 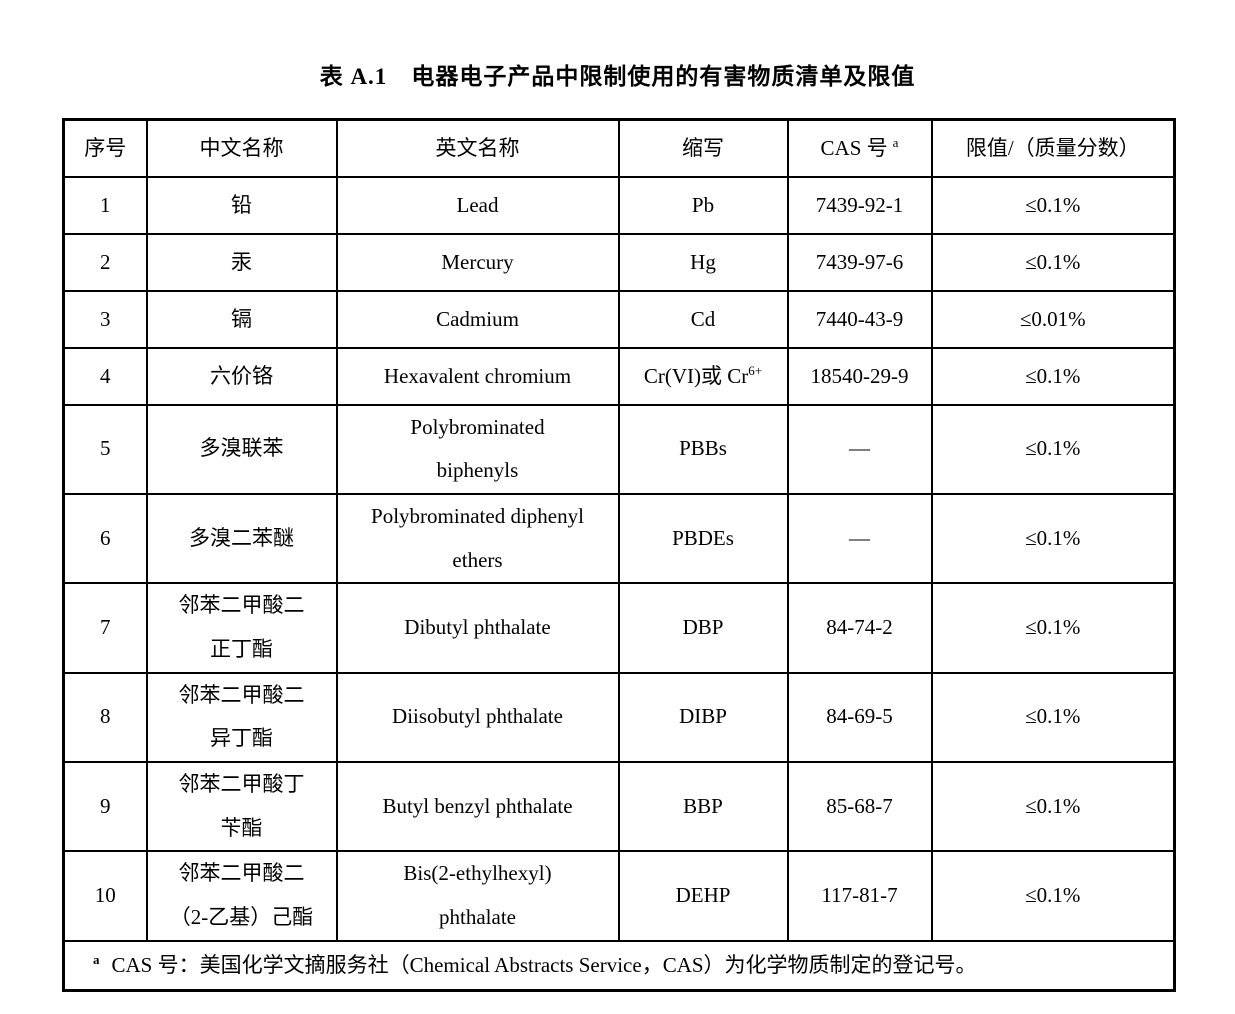 What do you see at coordinates (703, 896) in the screenshot?
I see `cell-abbr: DEHP` at bounding box center [703, 896].